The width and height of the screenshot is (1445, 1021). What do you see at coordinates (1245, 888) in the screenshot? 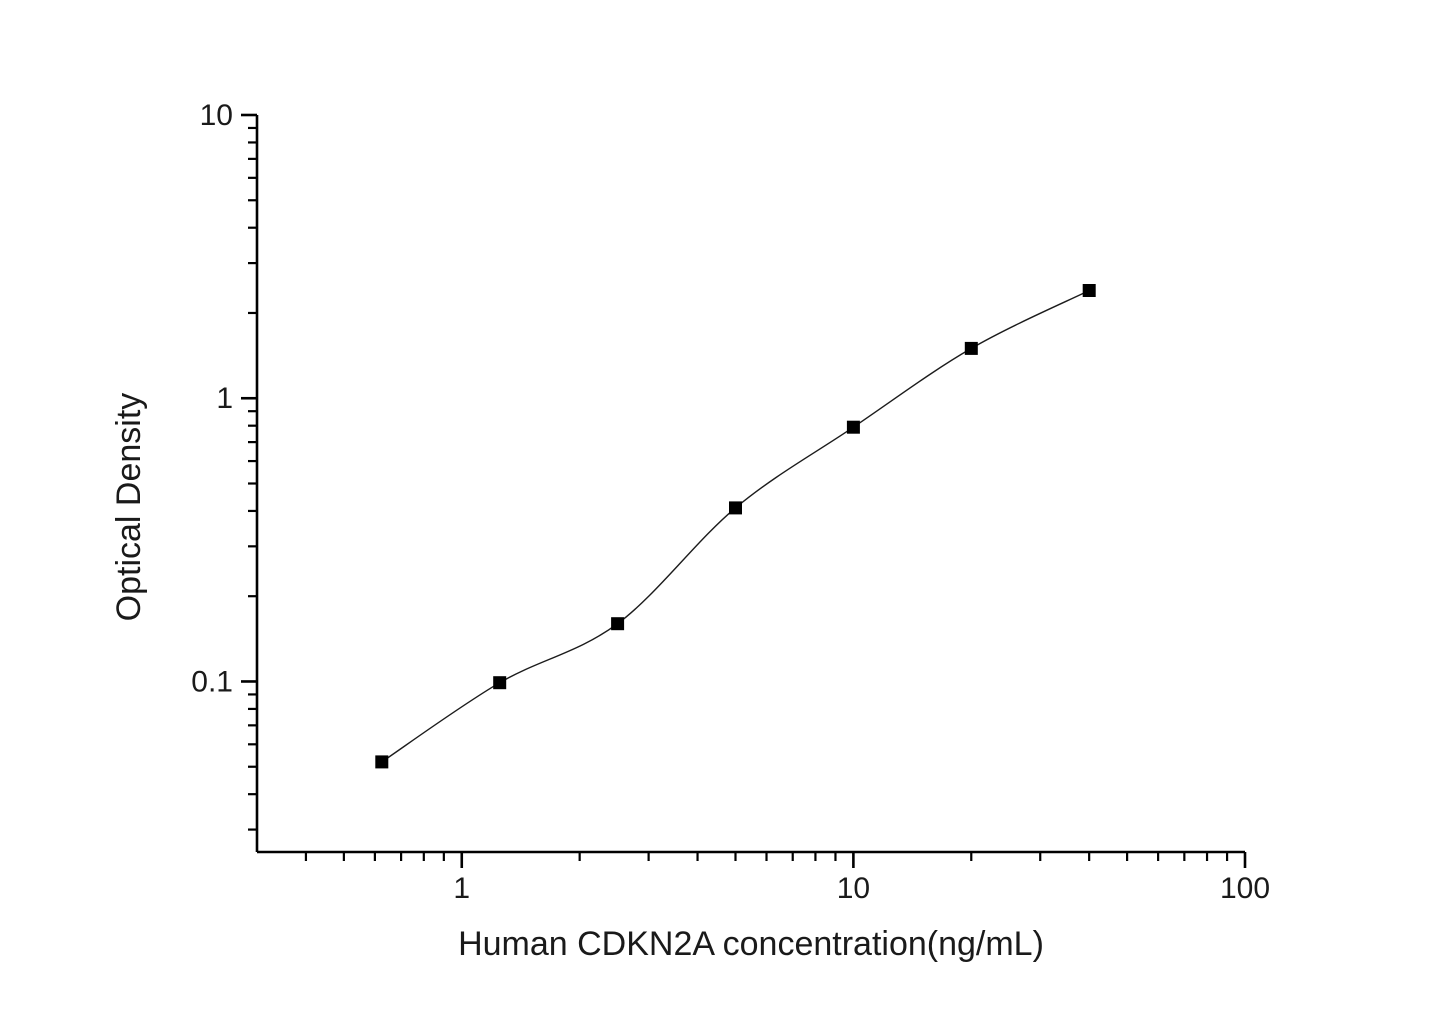
I see `x-axis-tick-label: 100` at bounding box center [1245, 888].